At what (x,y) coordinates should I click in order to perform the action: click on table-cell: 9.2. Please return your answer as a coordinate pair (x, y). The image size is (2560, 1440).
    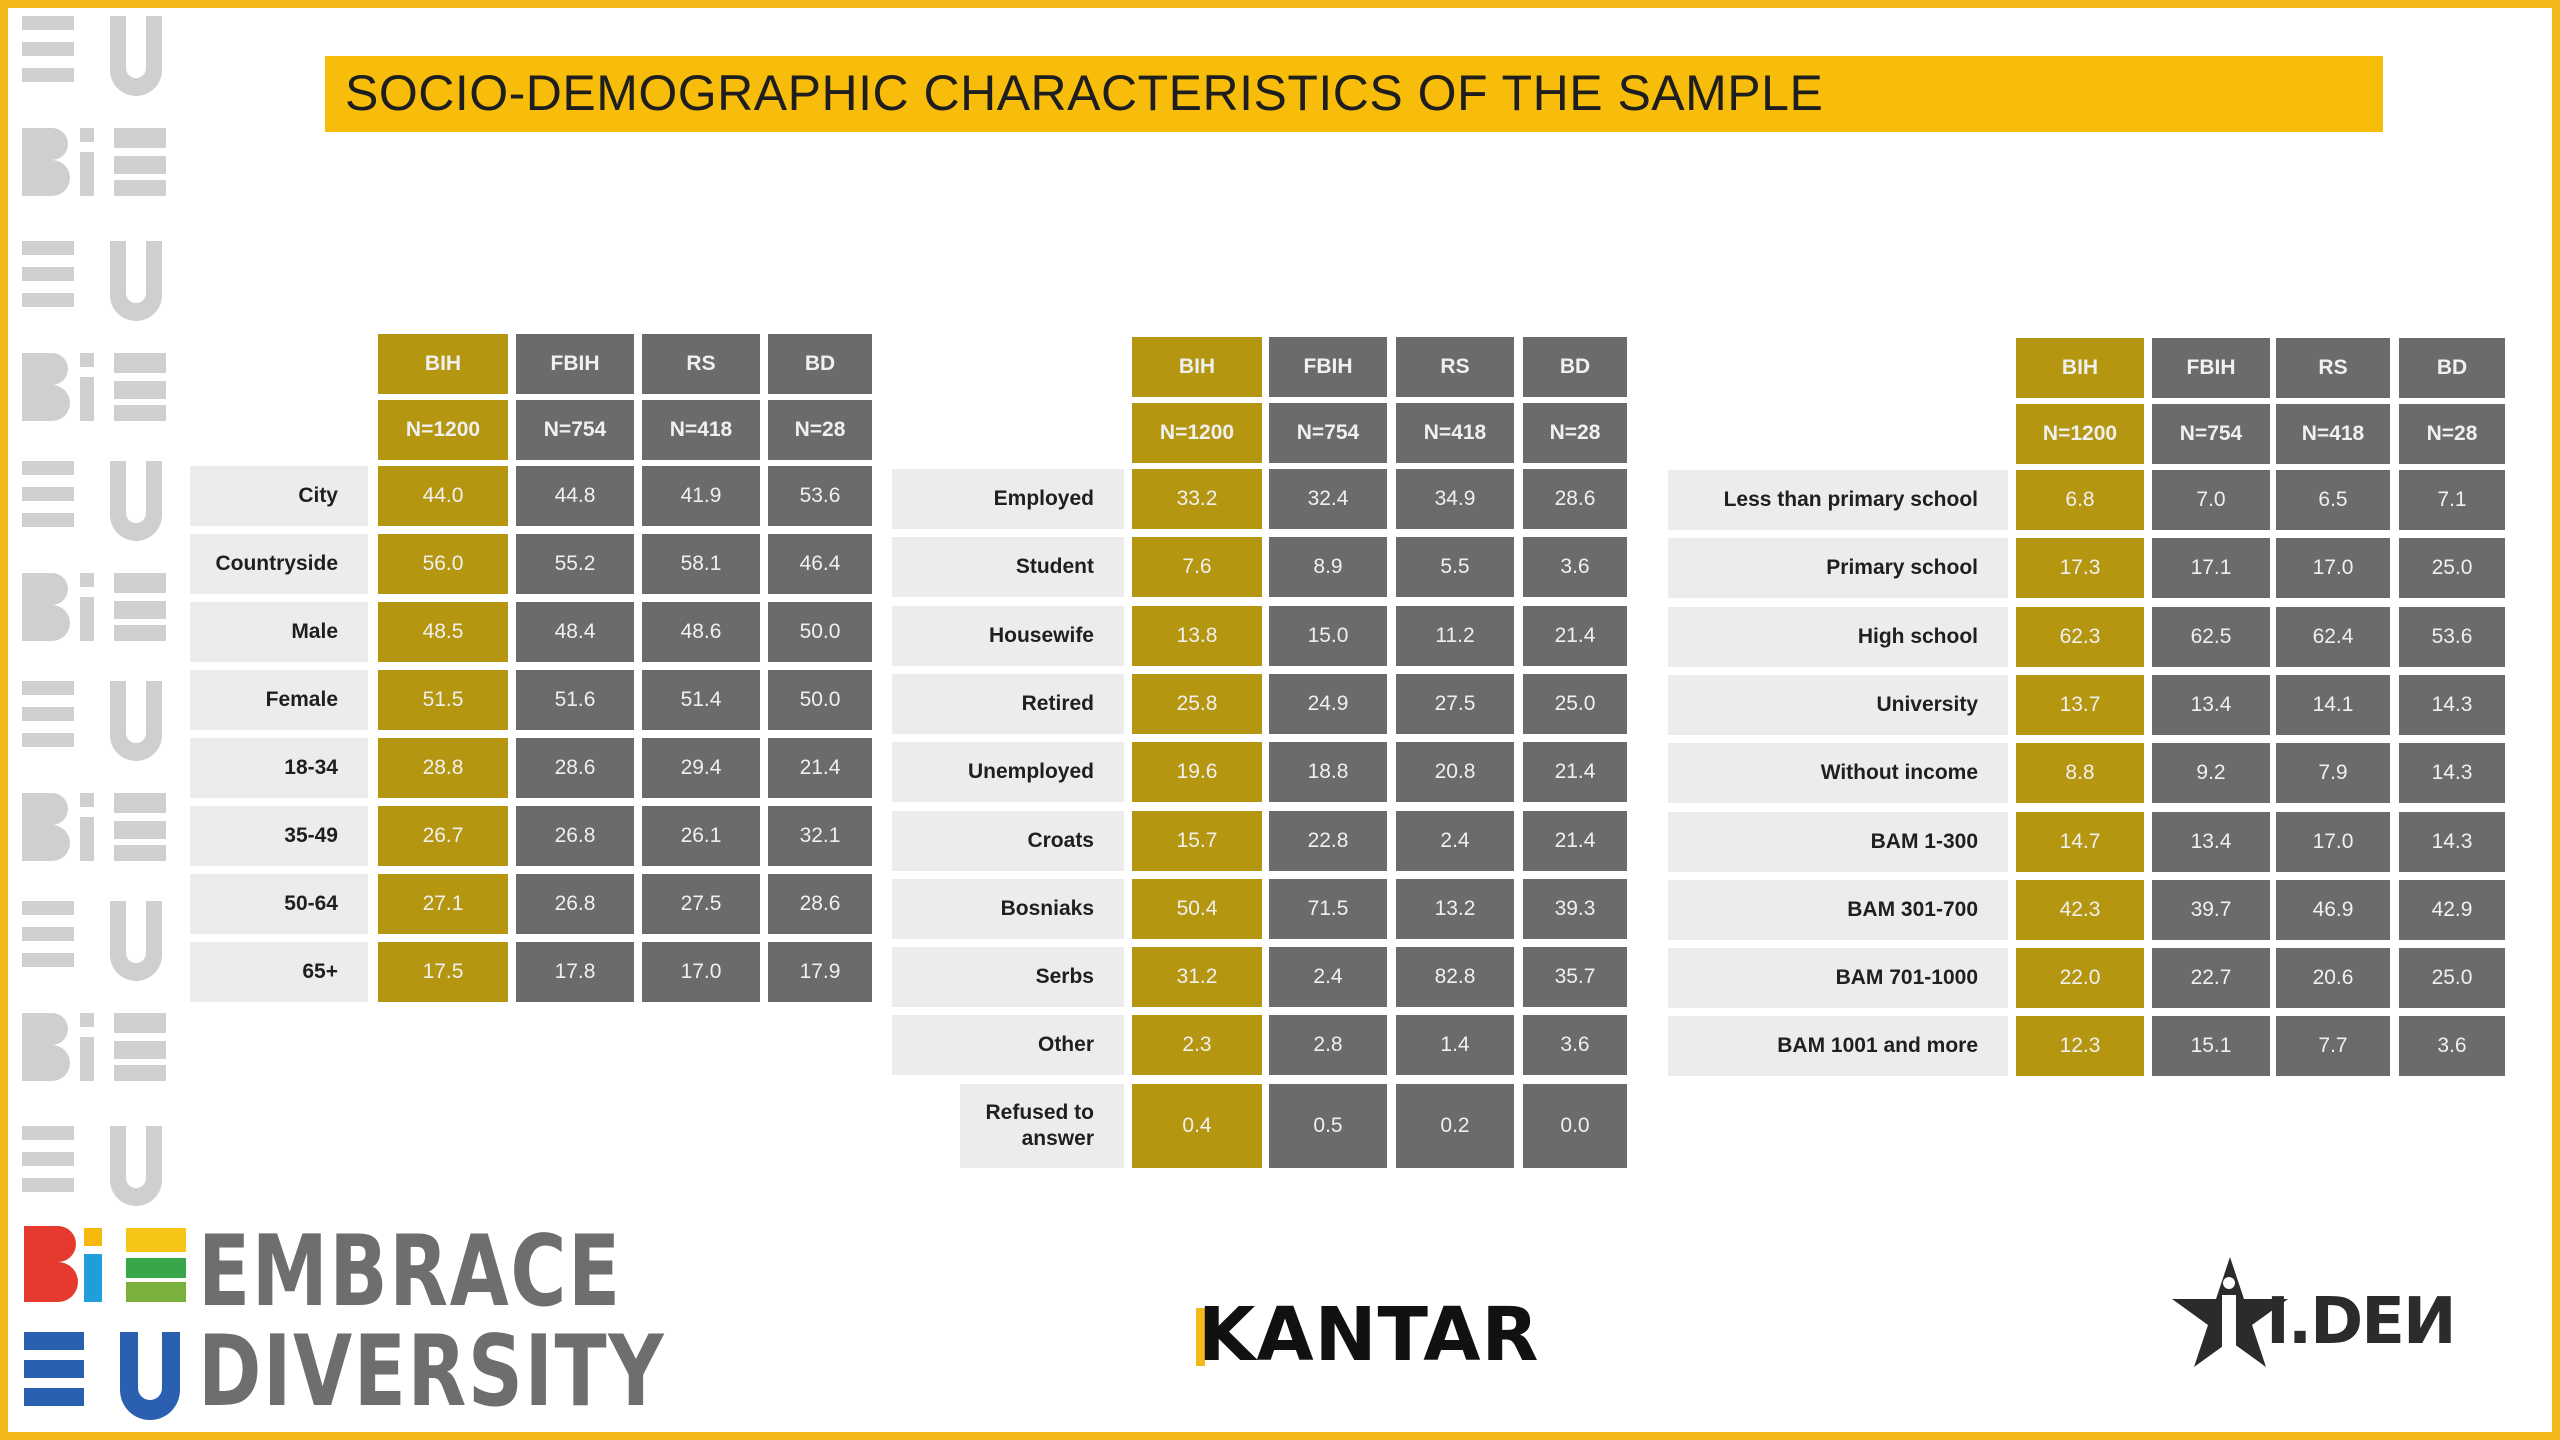
    Looking at the image, I should click on (2211, 773).